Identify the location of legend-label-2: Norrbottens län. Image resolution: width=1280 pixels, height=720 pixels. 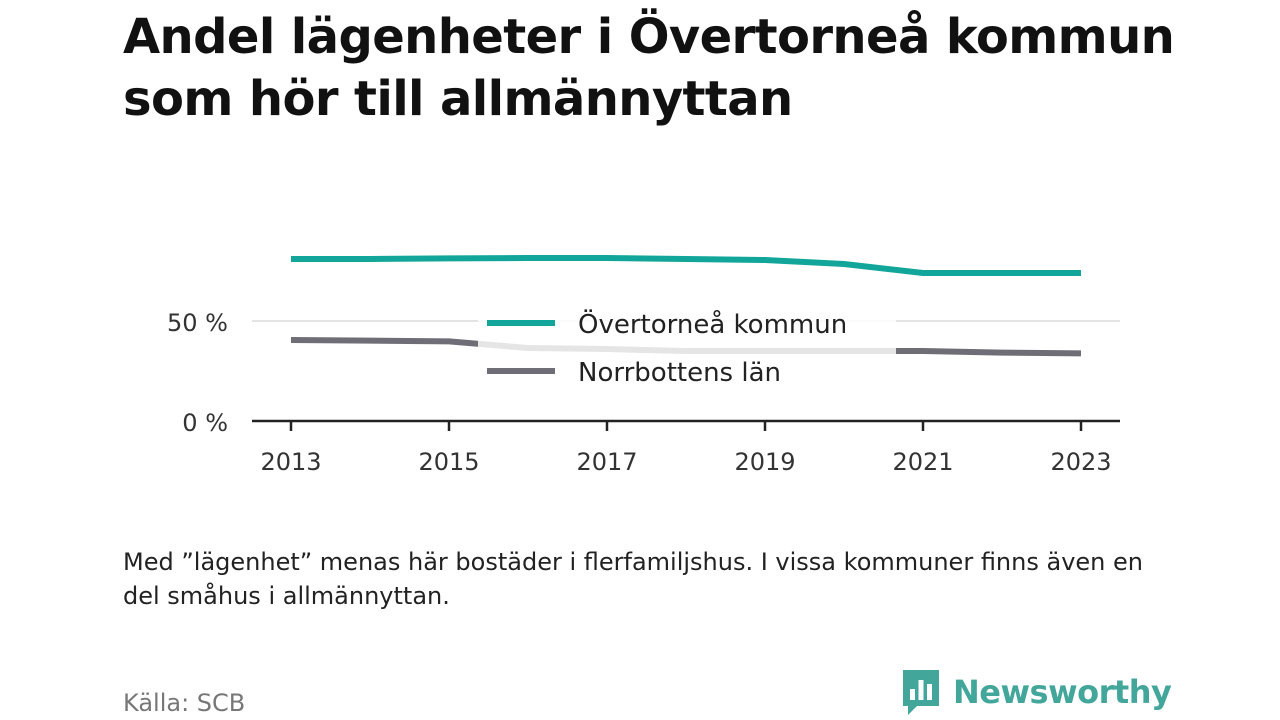
(679, 373).